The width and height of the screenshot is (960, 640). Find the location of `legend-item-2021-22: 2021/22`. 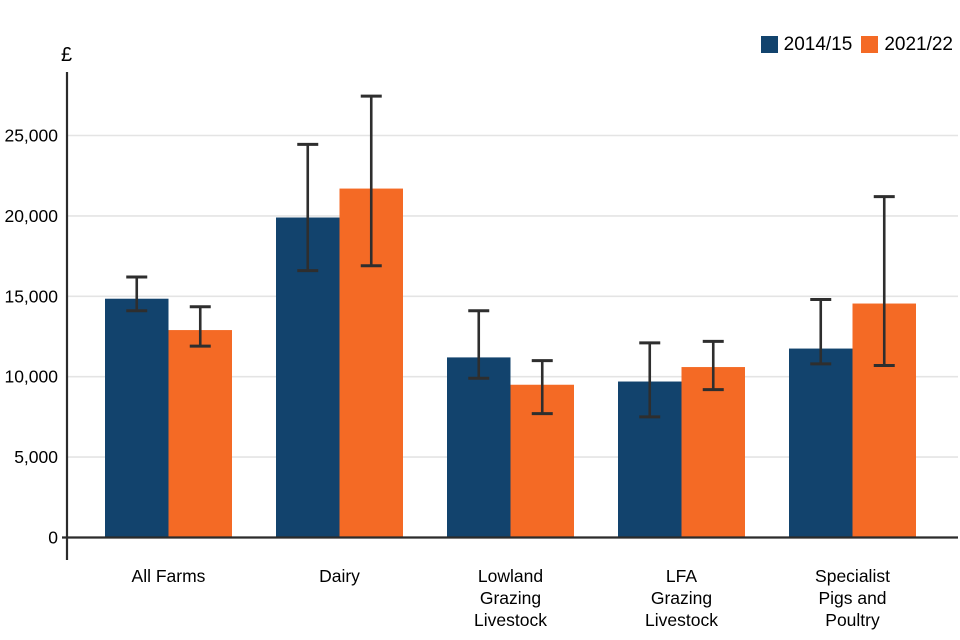

legend-item-2021-22: 2021/22 is located at coordinates (907, 44).